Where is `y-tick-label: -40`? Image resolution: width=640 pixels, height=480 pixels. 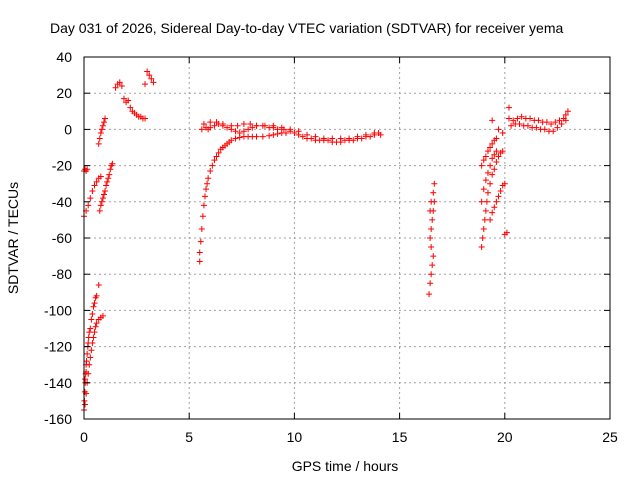
y-tick-label: -40 is located at coordinates (62, 202).